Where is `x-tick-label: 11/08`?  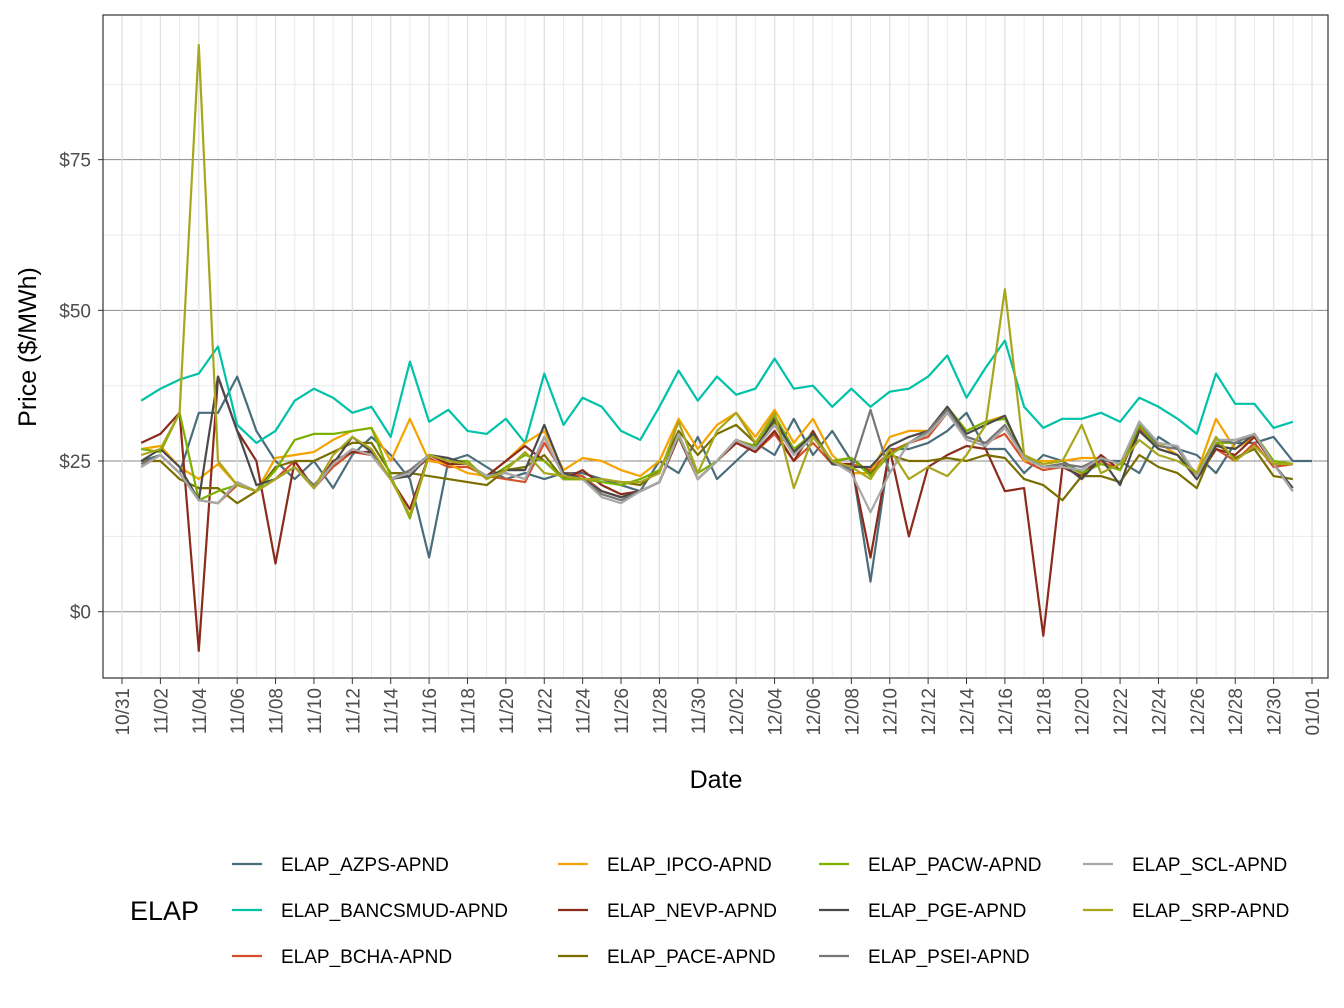 x-tick-label: 11/08 is located at coordinates (277, 711).